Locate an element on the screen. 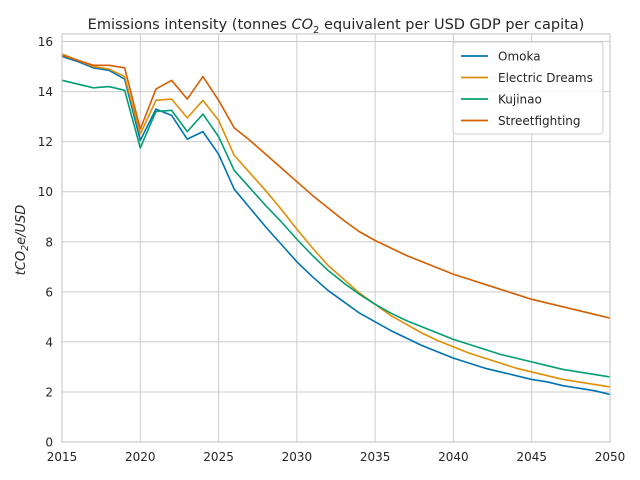  legend-label-electric-dreams: Electric Dreams is located at coordinates (545, 78).